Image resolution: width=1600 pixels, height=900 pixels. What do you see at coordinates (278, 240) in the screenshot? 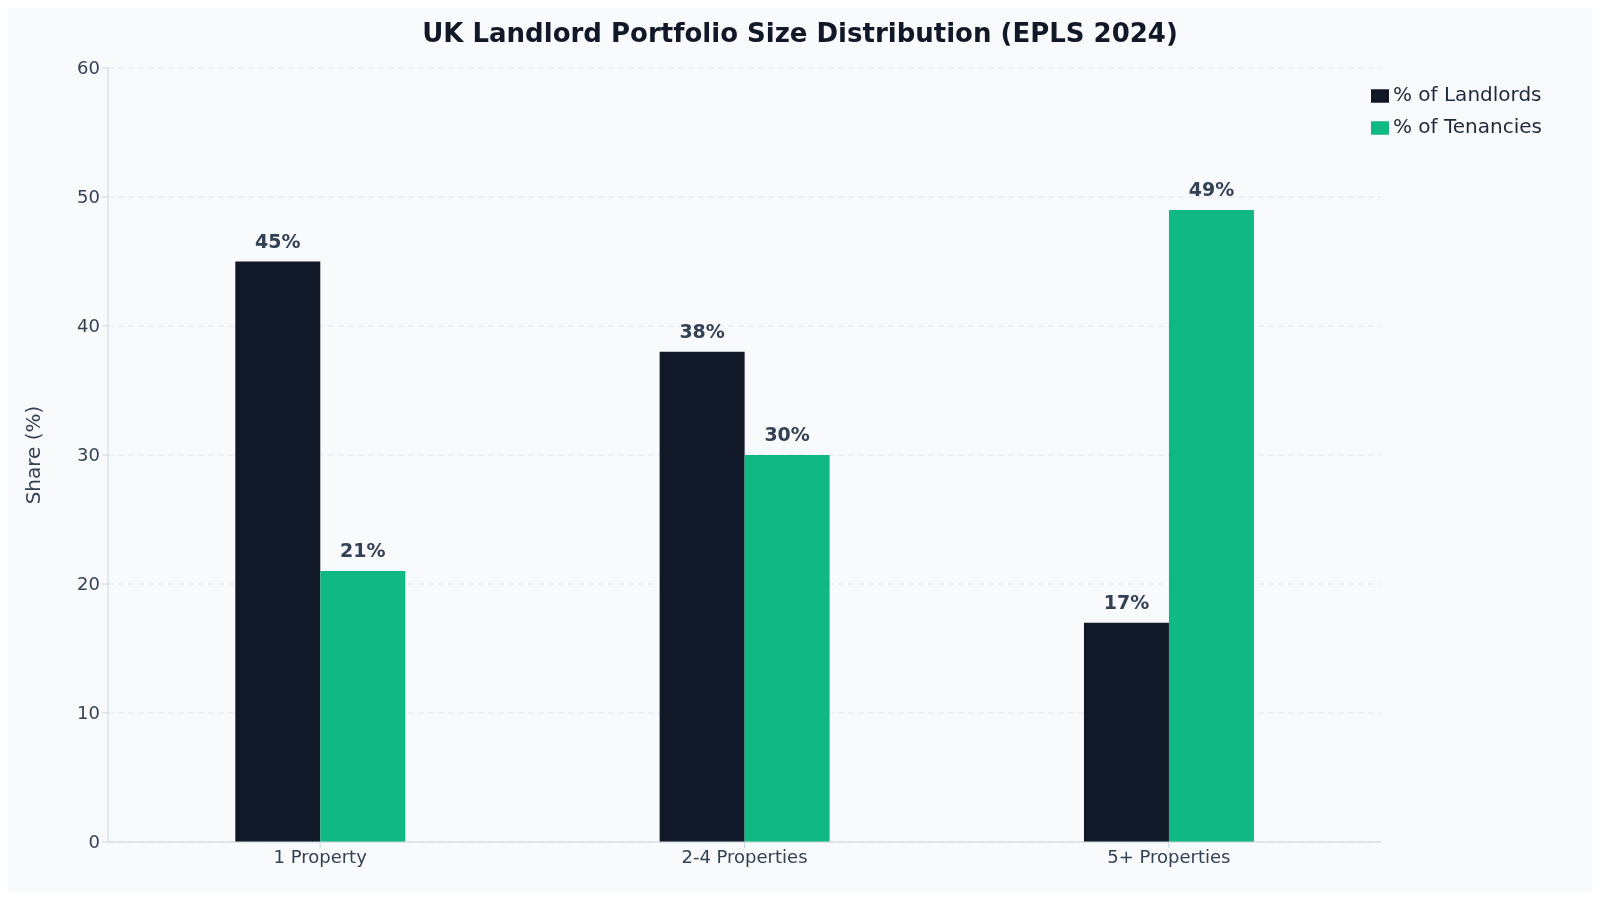
I see `data-label: 45%` at bounding box center [278, 240].